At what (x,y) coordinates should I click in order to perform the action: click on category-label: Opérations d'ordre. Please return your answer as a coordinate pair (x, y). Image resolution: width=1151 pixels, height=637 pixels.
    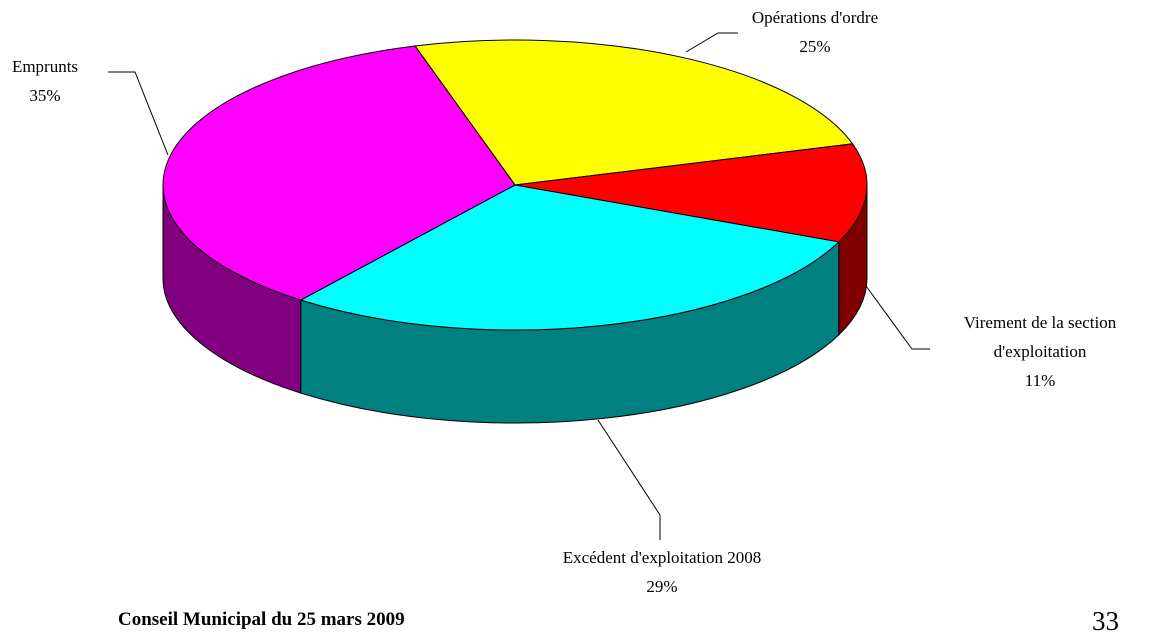
    Looking at the image, I should click on (815, 17).